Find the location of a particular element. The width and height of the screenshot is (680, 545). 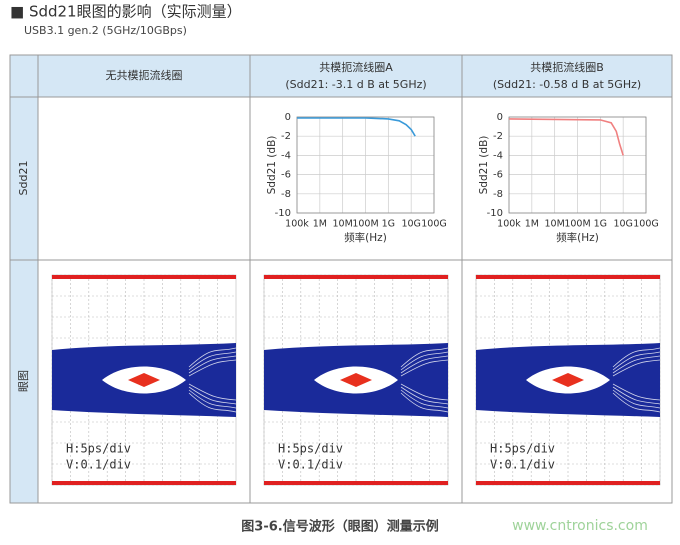

column-note: (Sdd21: -3.1 d B at 5GHz) is located at coordinates (355, 84).